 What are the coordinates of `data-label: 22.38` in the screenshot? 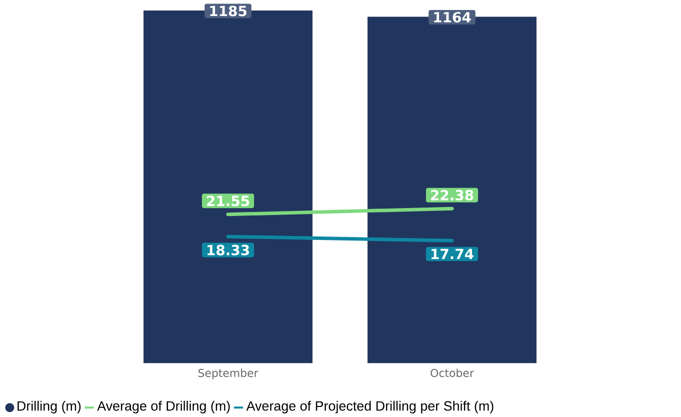 It's located at (452, 195).